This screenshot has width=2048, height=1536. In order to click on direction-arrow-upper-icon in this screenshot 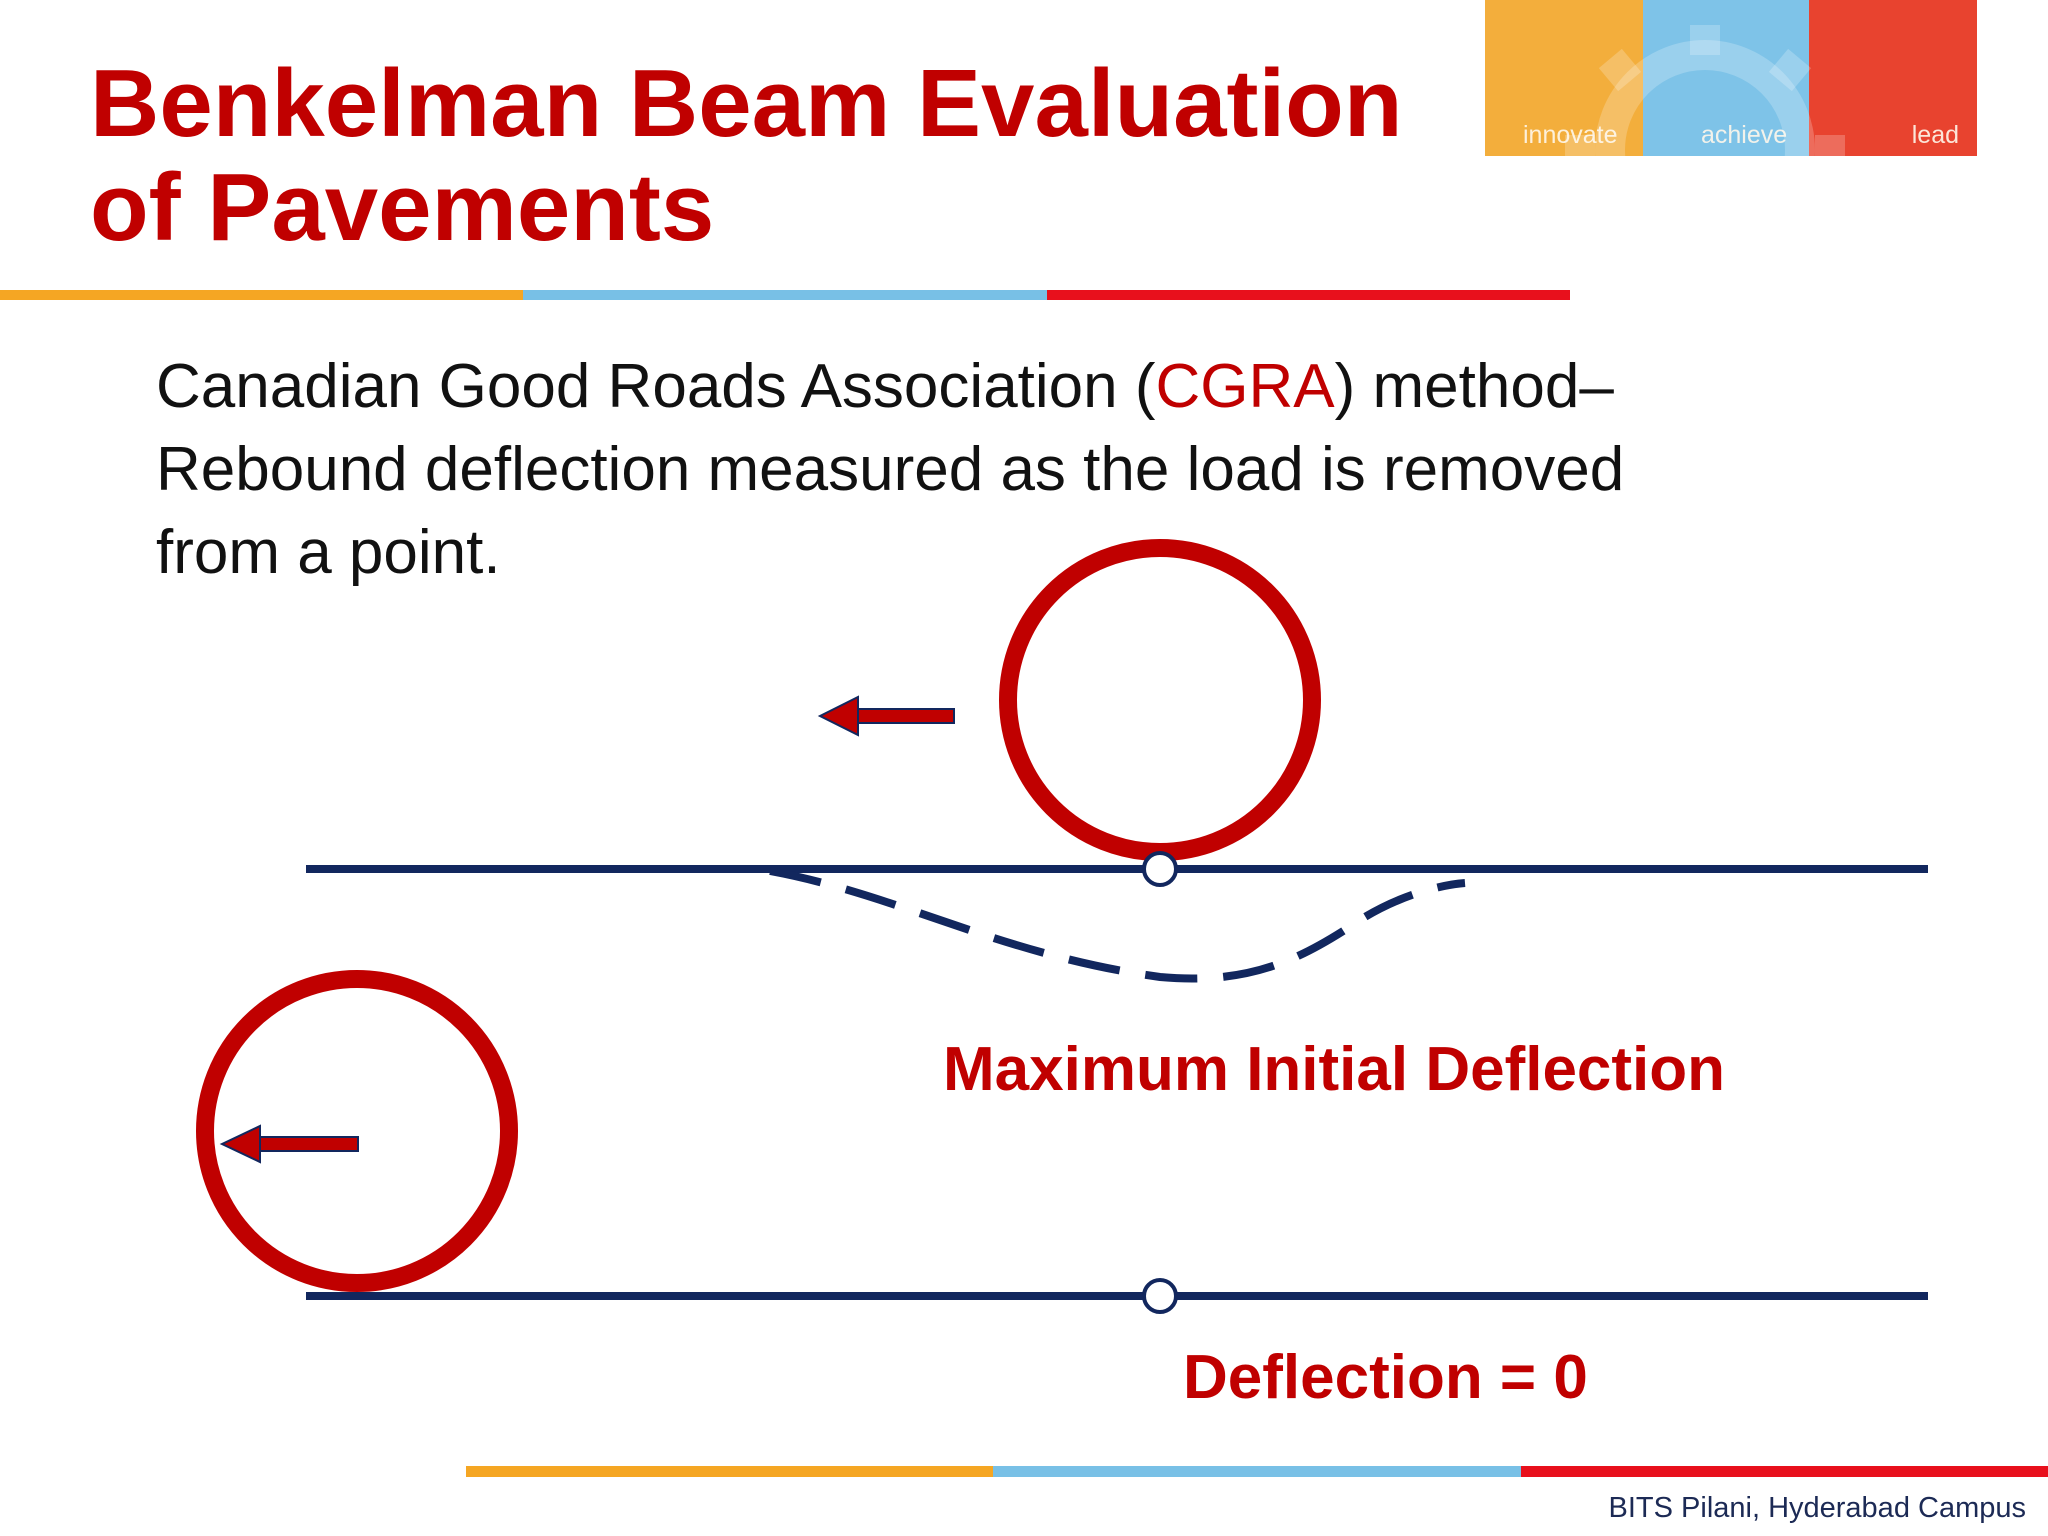, I will do `click(886, 716)`.